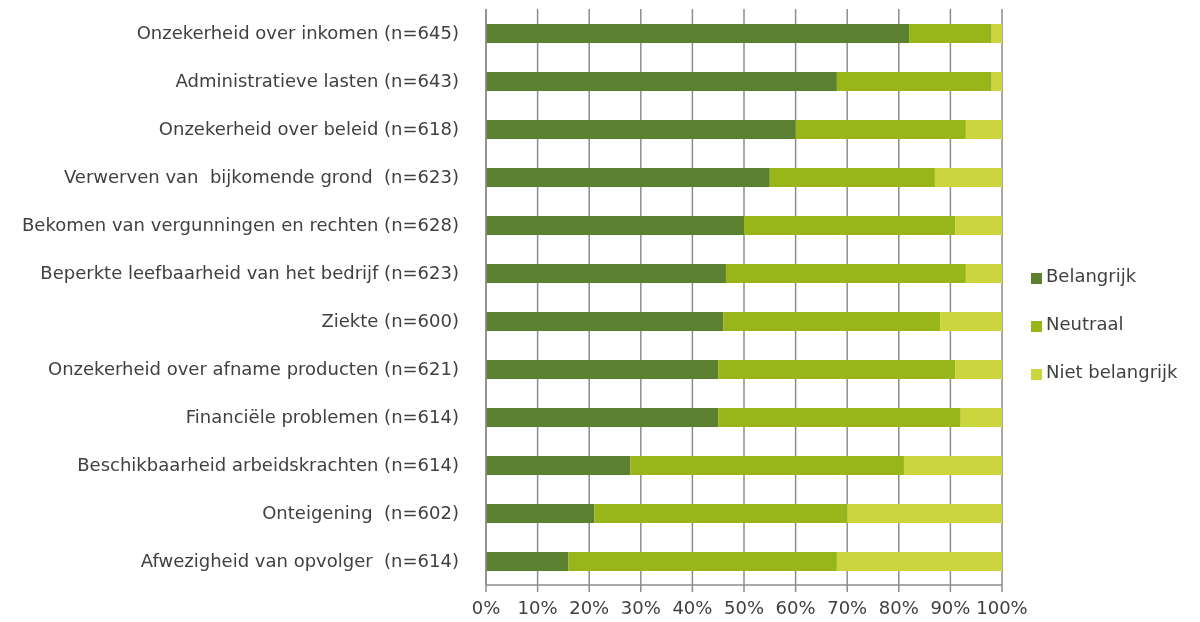  Describe the element at coordinates (744, 607) in the screenshot. I see `x-tick-label: 50%` at that location.